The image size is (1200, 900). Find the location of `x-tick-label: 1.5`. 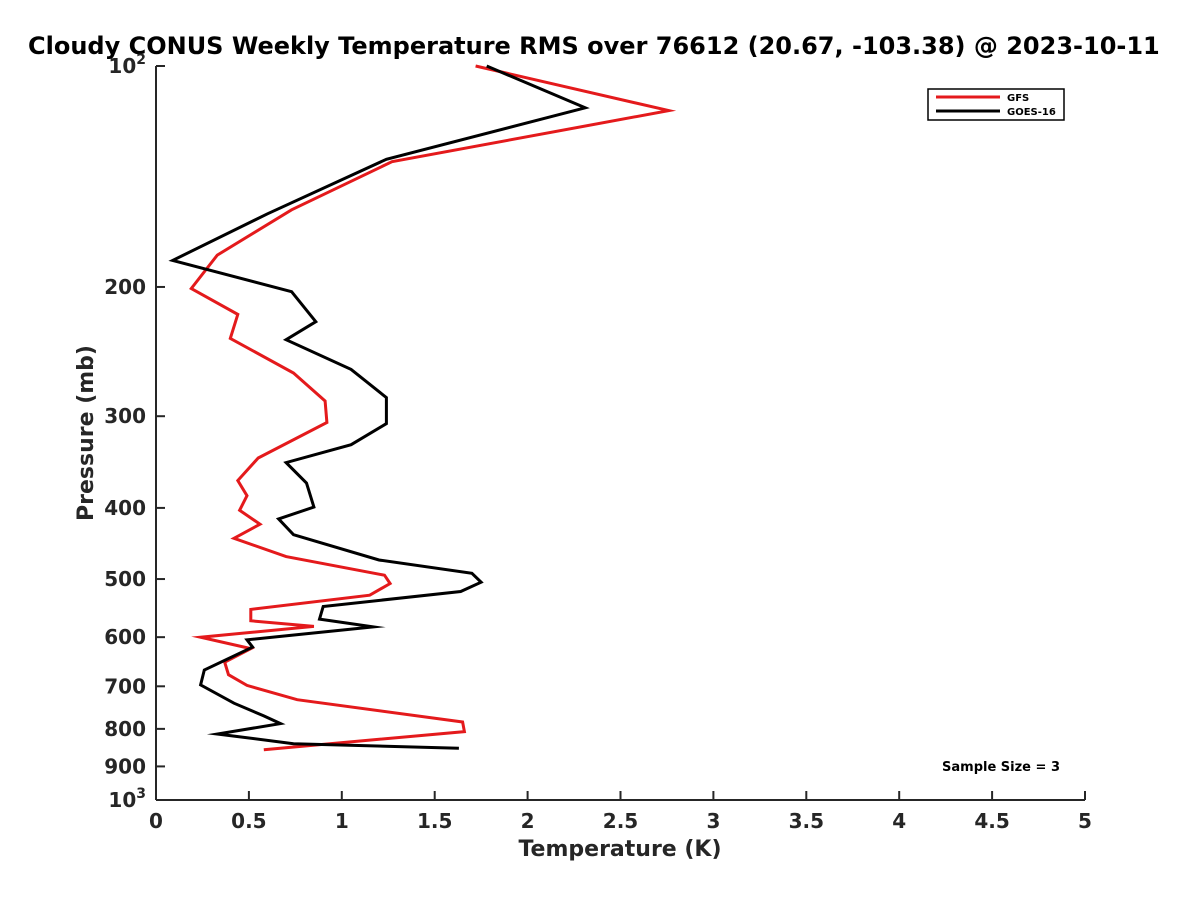

x-tick-label: 1.5 is located at coordinates (434, 821).